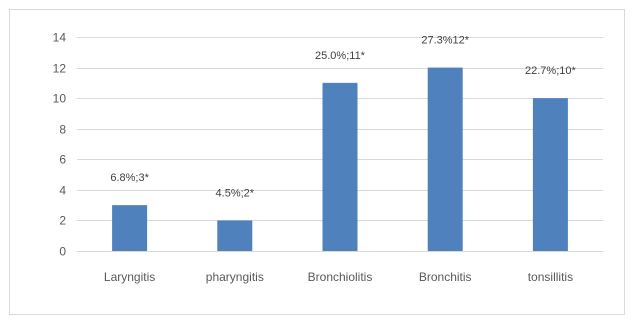 Image resolution: width=634 pixels, height=326 pixels. What do you see at coordinates (550, 71) in the screenshot?
I see `data-label-tonsillitis: 22.7%;10*` at bounding box center [550, 71].